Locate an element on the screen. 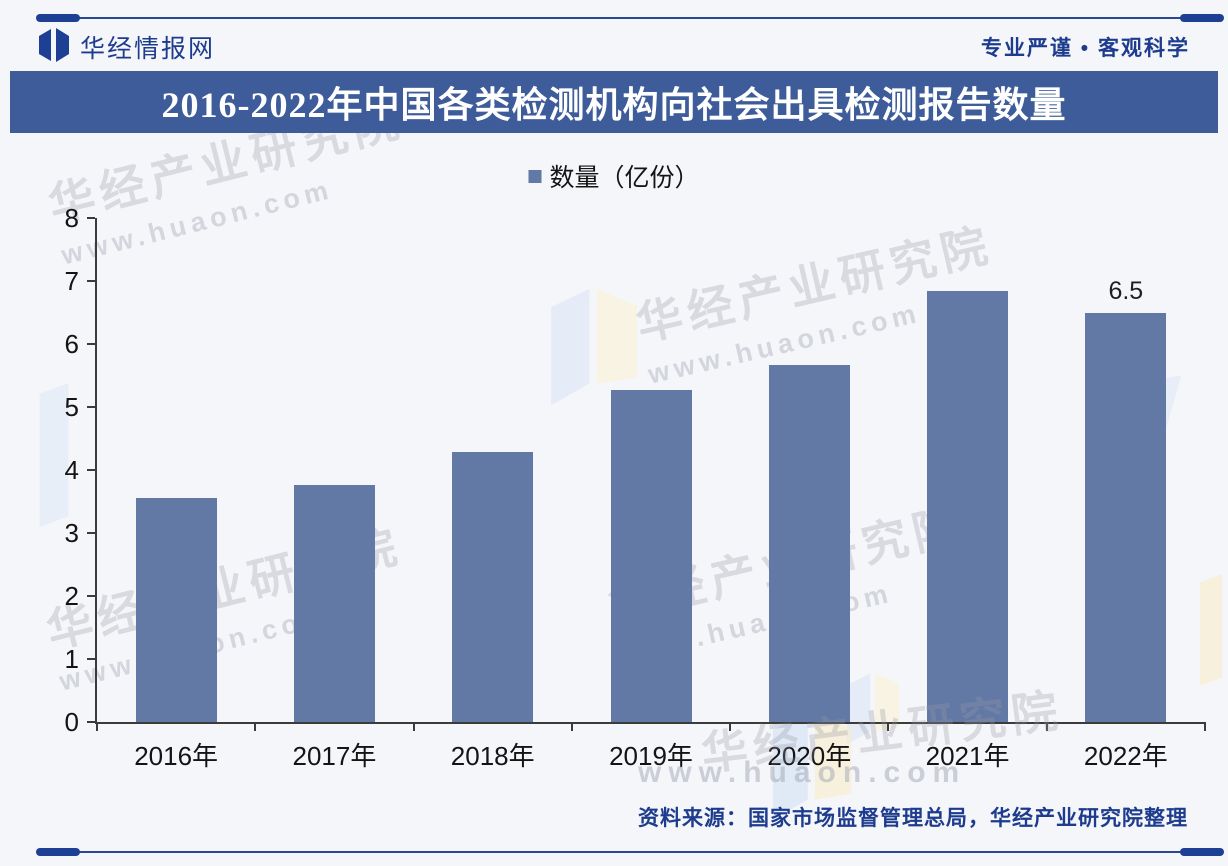 This screenshot has width=1228, height=866. open-book-logo-icon is located at coordinates (54, 47).